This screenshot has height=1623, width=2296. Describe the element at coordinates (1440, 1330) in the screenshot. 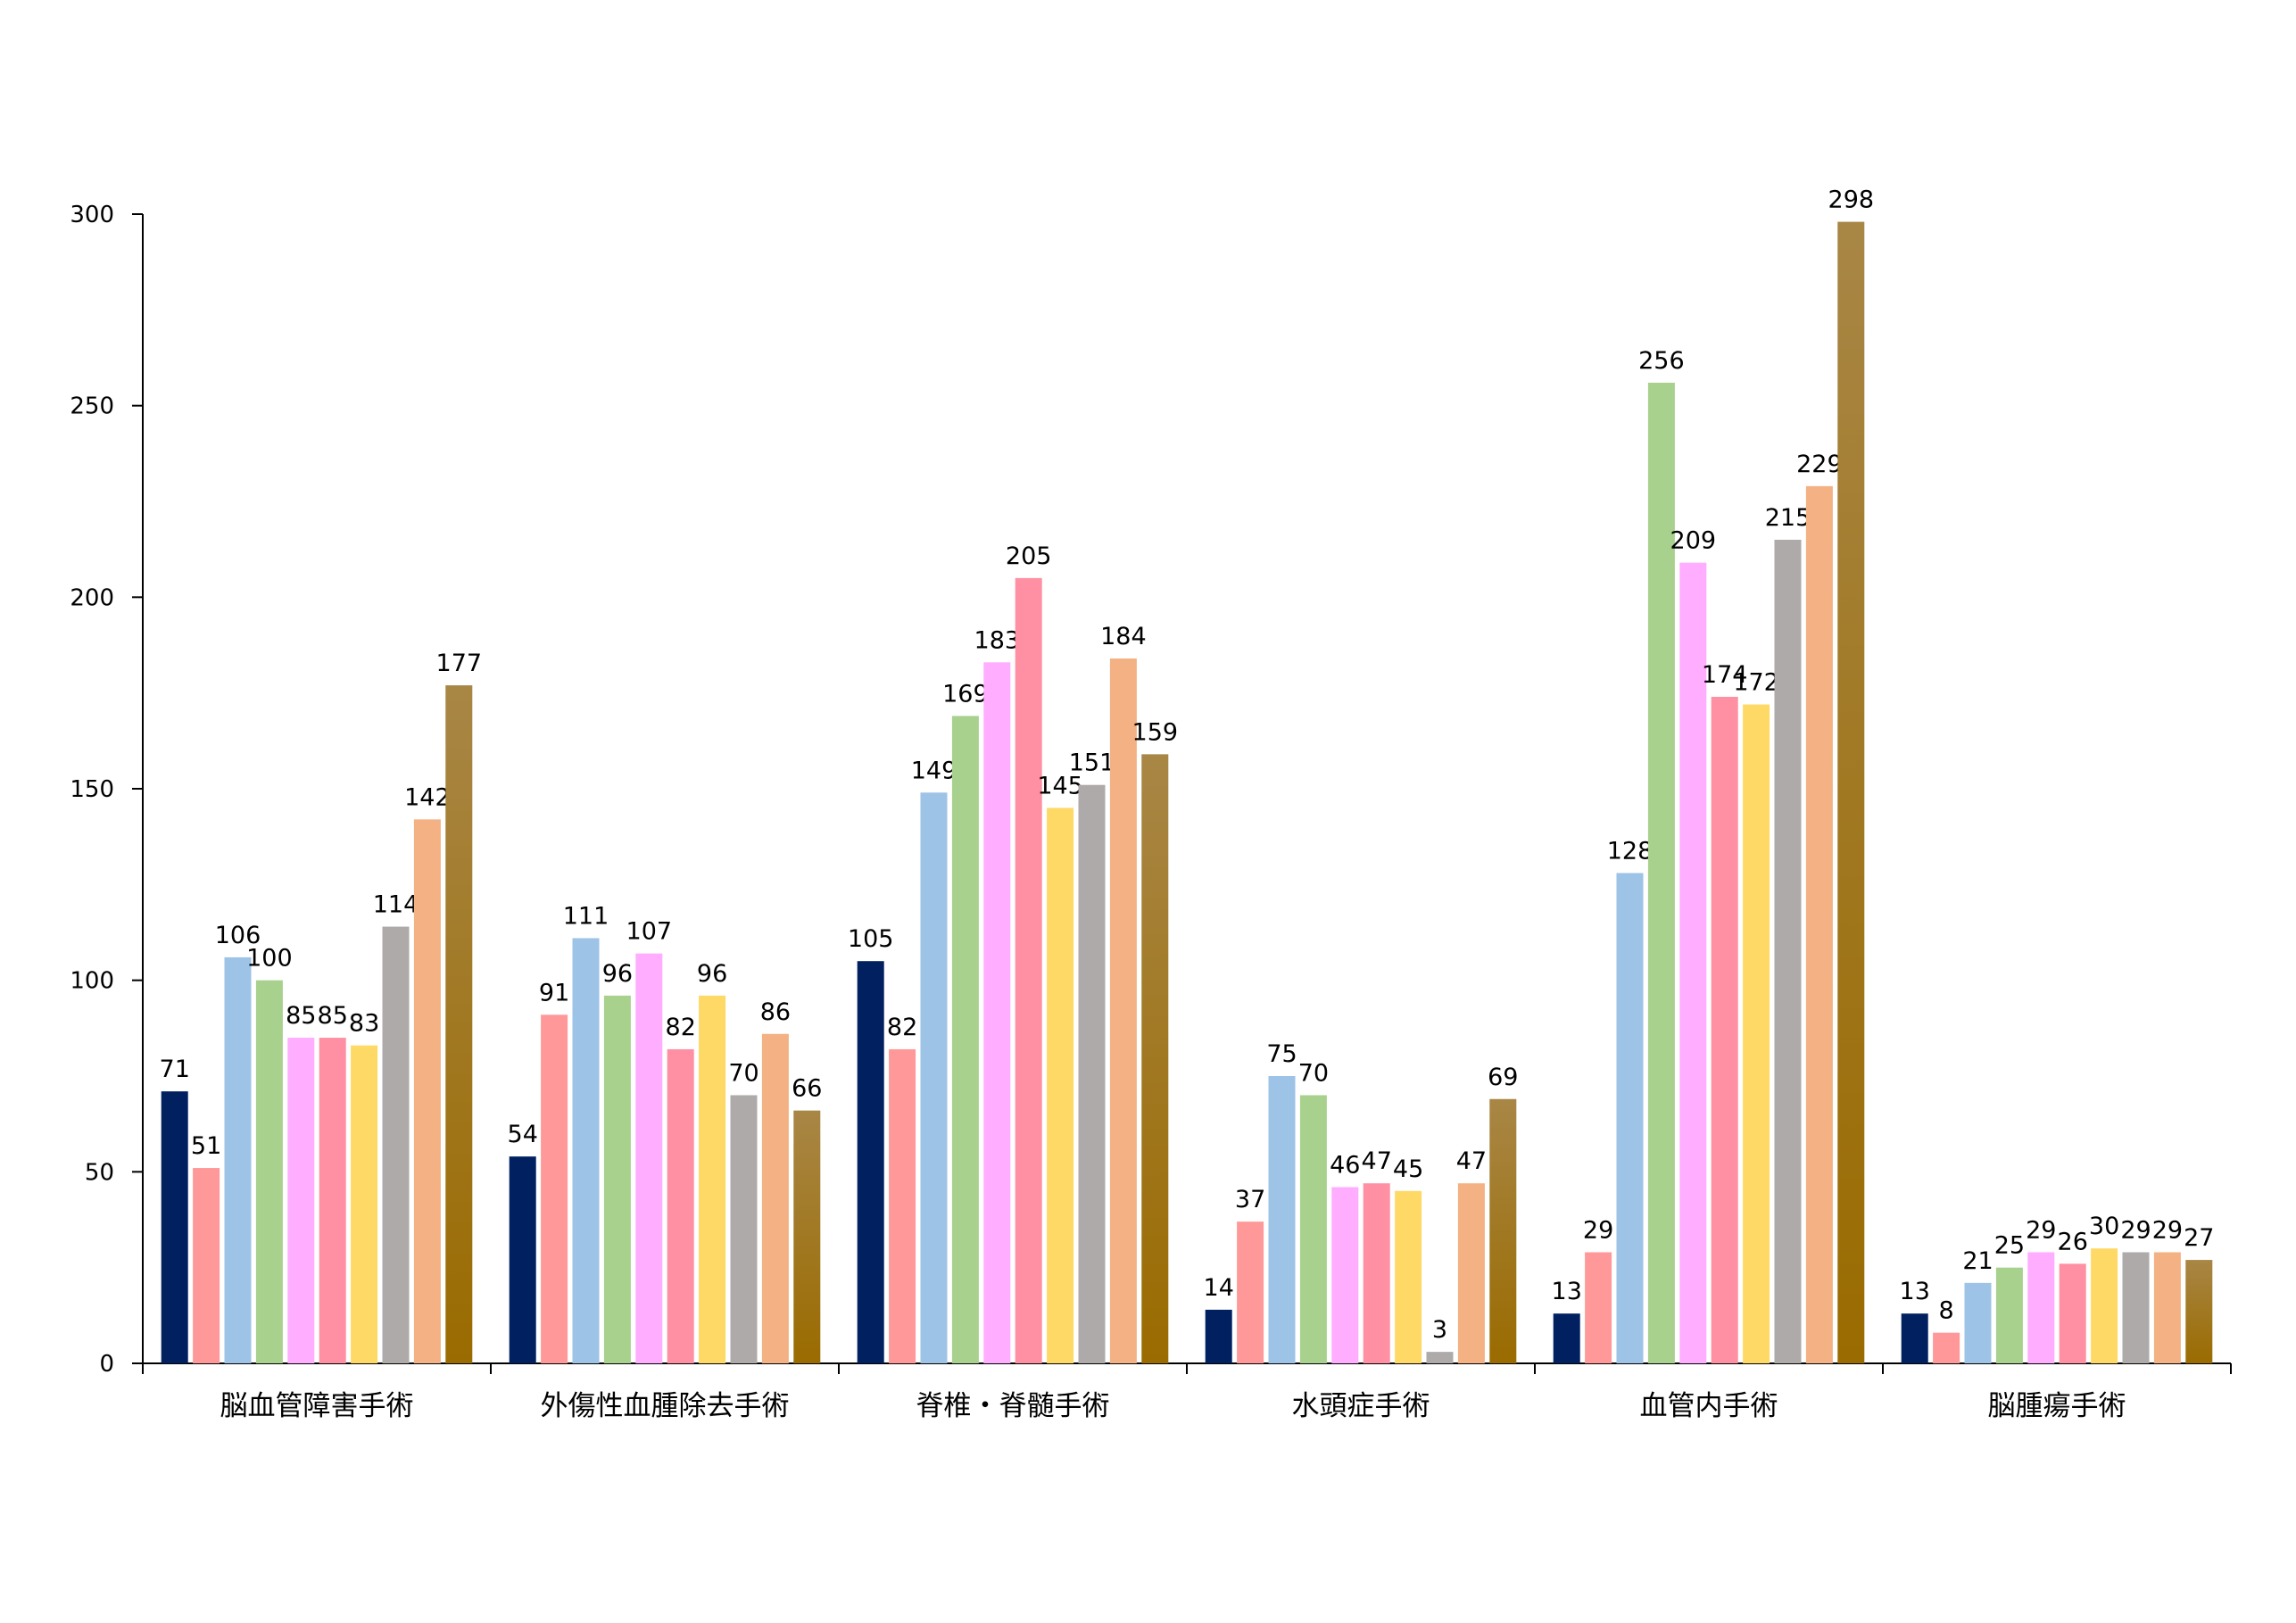

I see `data-label: 3` at that location.